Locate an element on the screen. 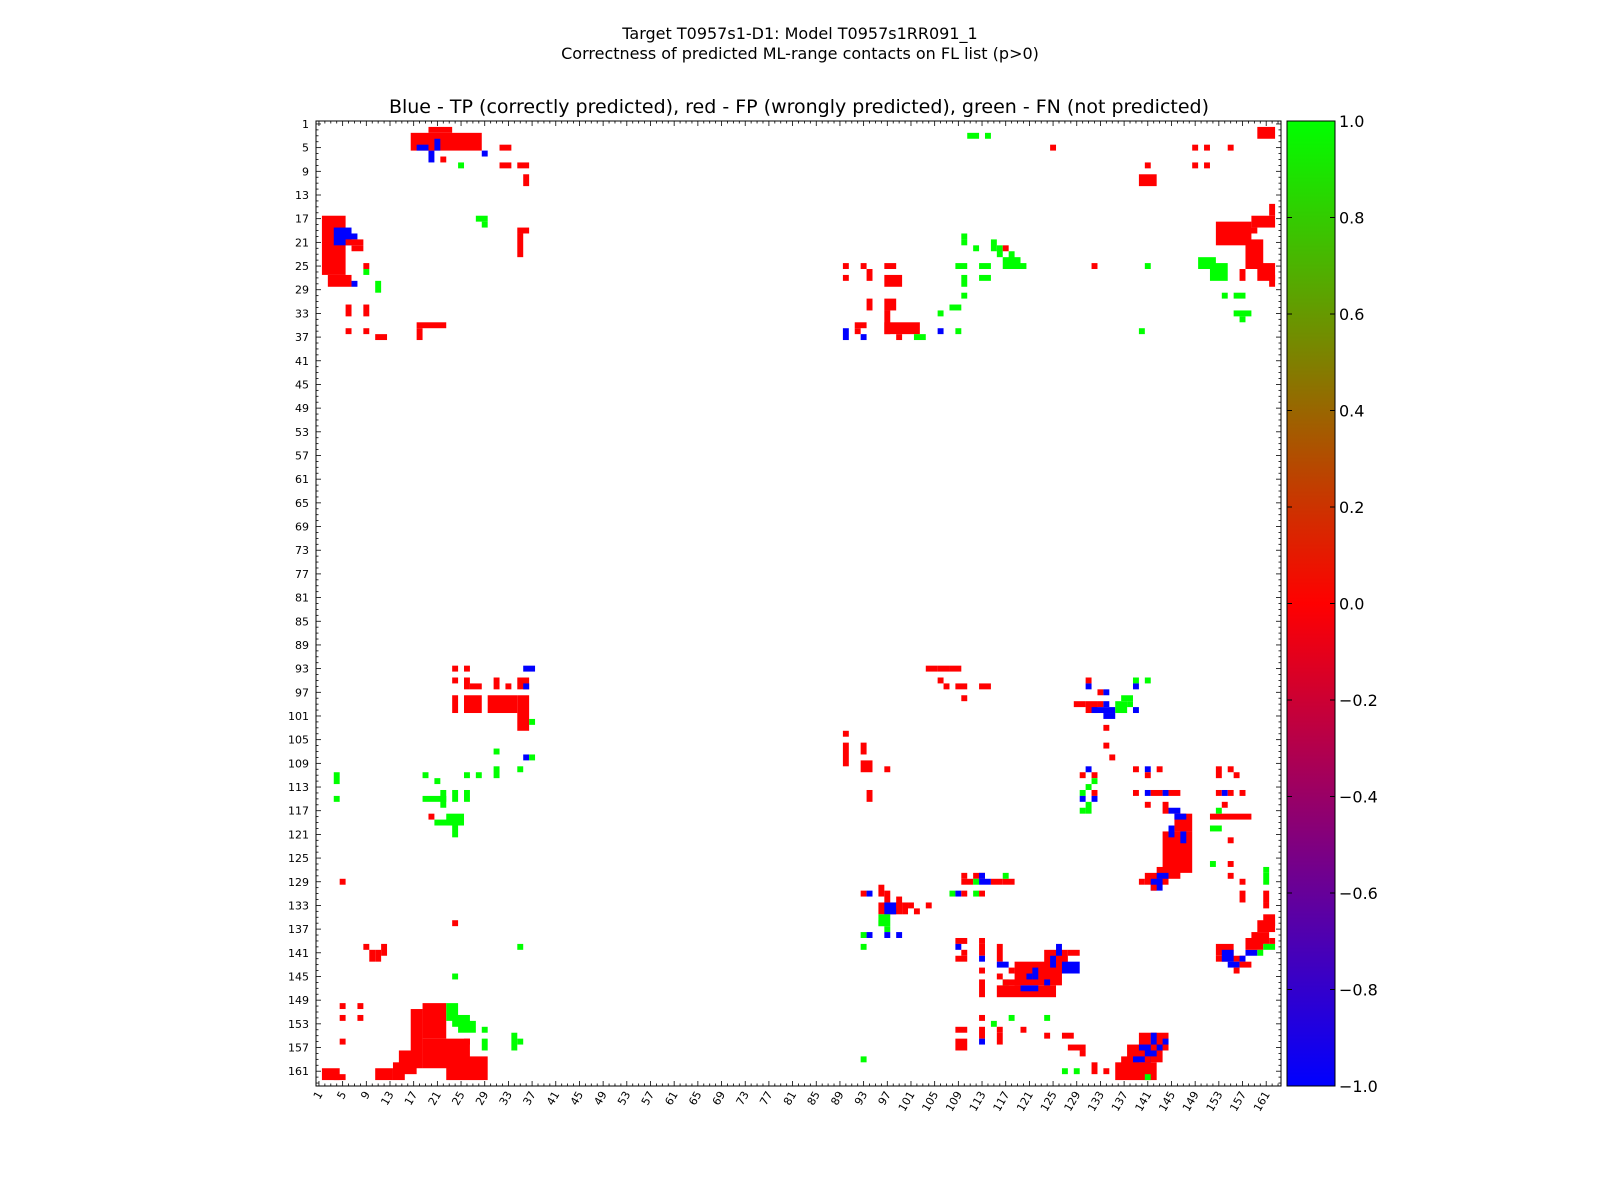 The height and width of the screenshot is (1200, 1600). y-tick-label: 81 is located at coordinates (302, 598).